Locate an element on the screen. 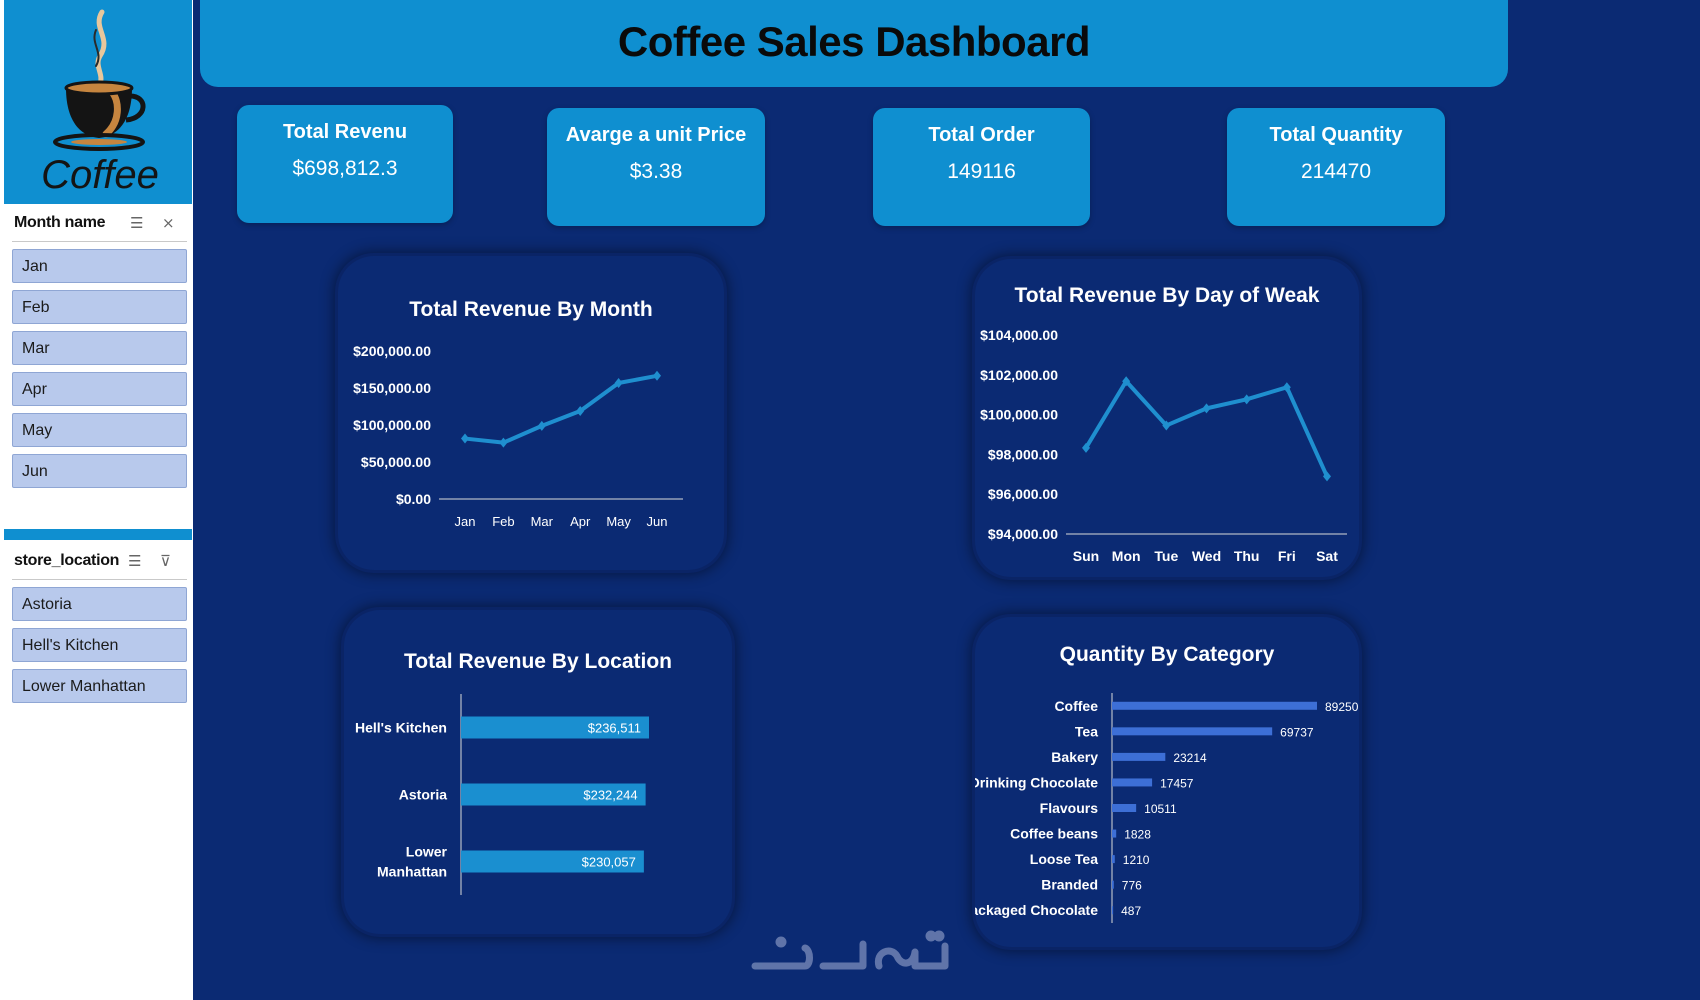 Image resolution: width=1700 pixels, height=1000 pixels. watermark-logo is located at coordinates (850, 950).